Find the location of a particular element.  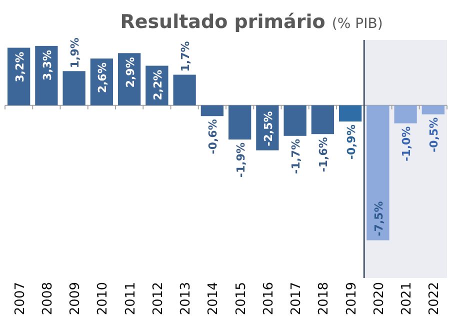

data-label: -1,9% is located at coordinates (241, 160).